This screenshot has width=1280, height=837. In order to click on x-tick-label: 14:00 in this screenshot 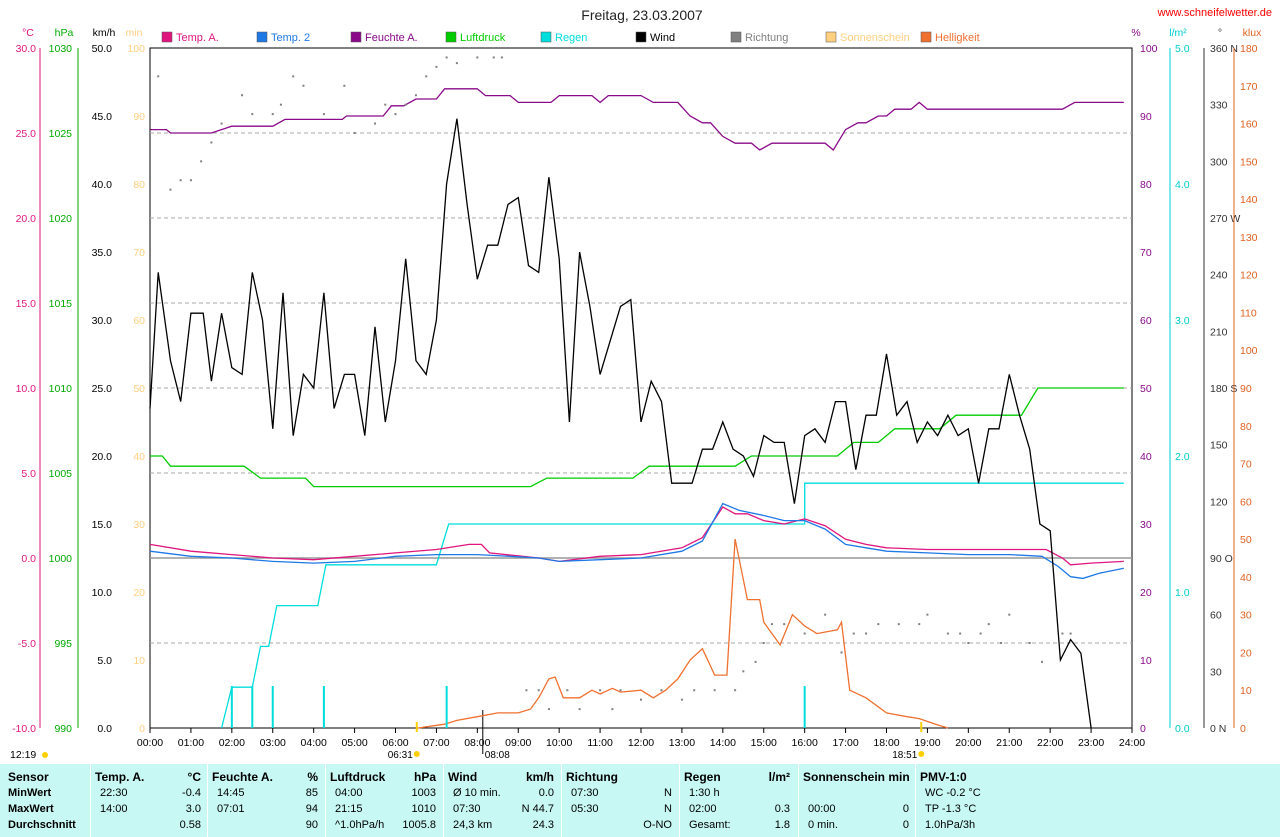, I will do `click(723, 743)`.